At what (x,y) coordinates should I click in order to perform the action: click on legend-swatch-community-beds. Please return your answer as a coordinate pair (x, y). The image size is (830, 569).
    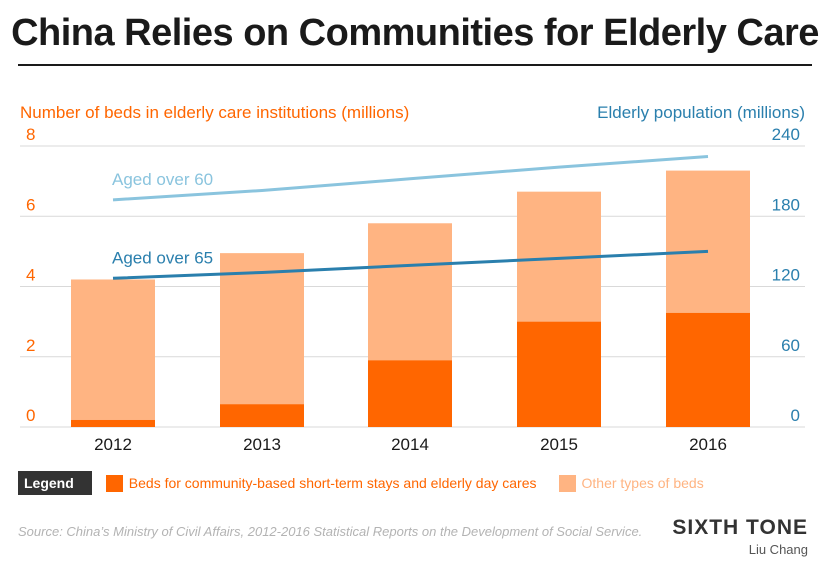
    Looking at the image, I should click on (114, 483).